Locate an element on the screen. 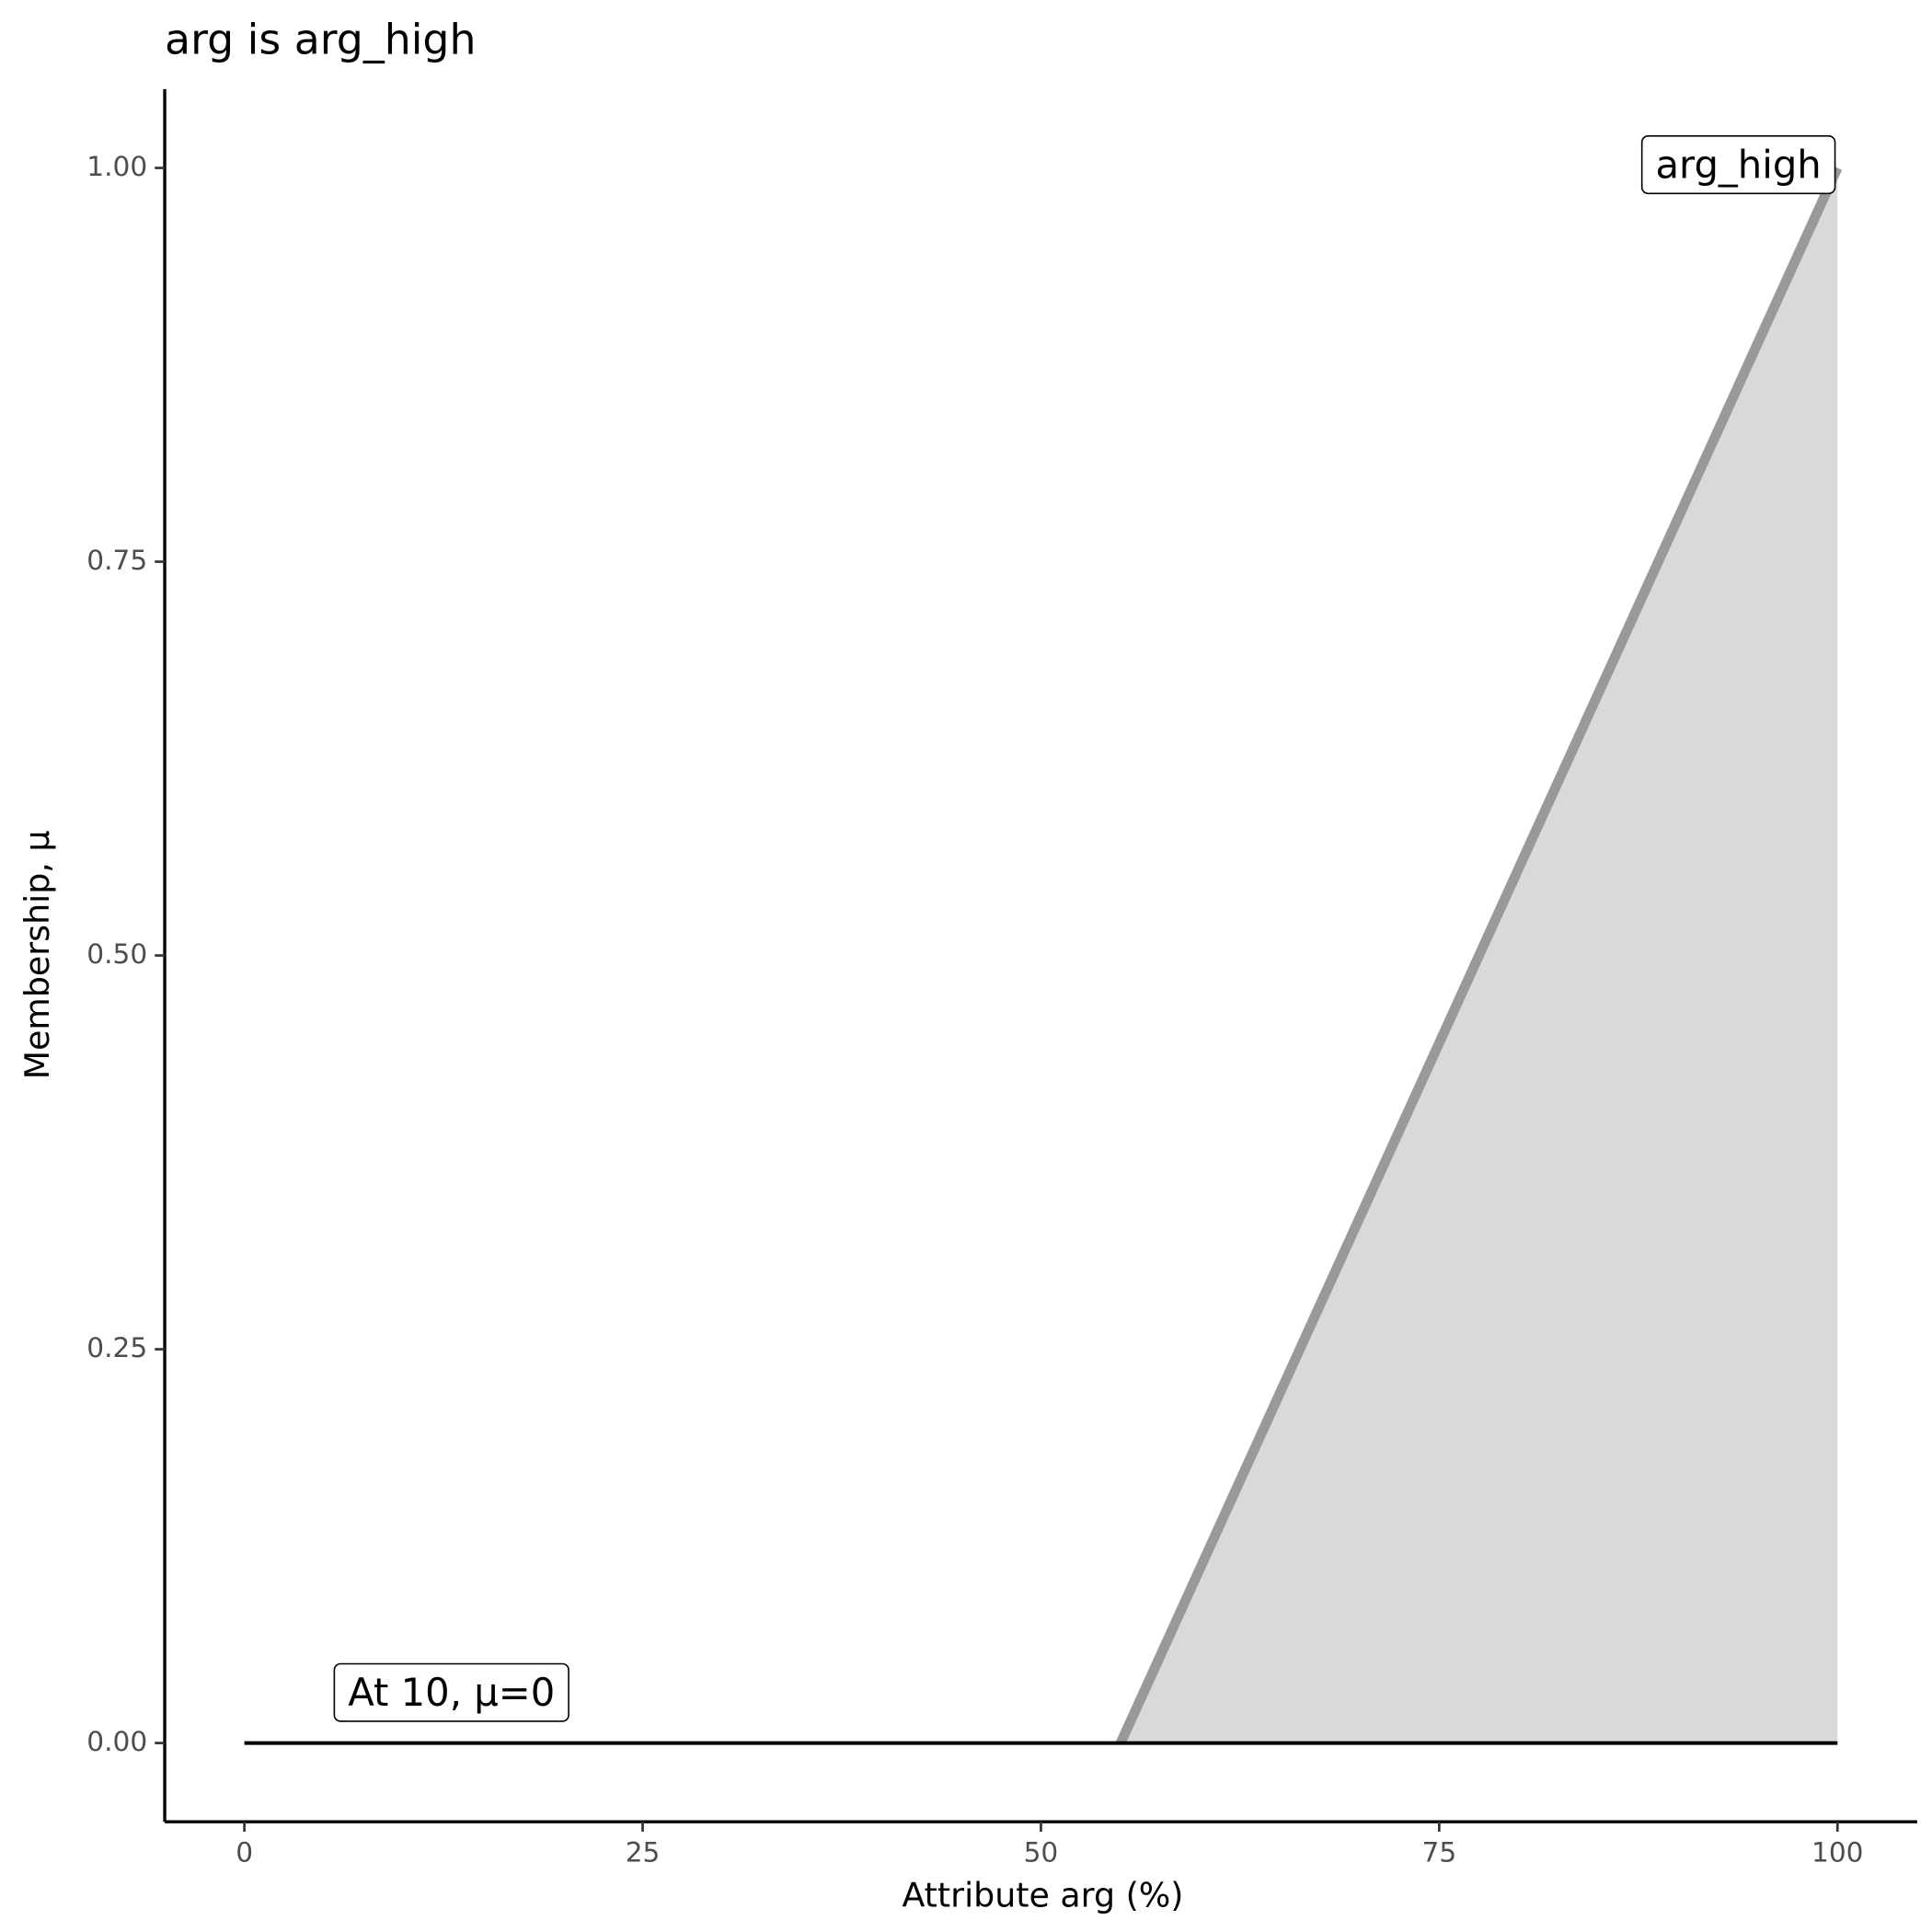  y-tick-label: 1.00 is located at coordinates (116, 166).